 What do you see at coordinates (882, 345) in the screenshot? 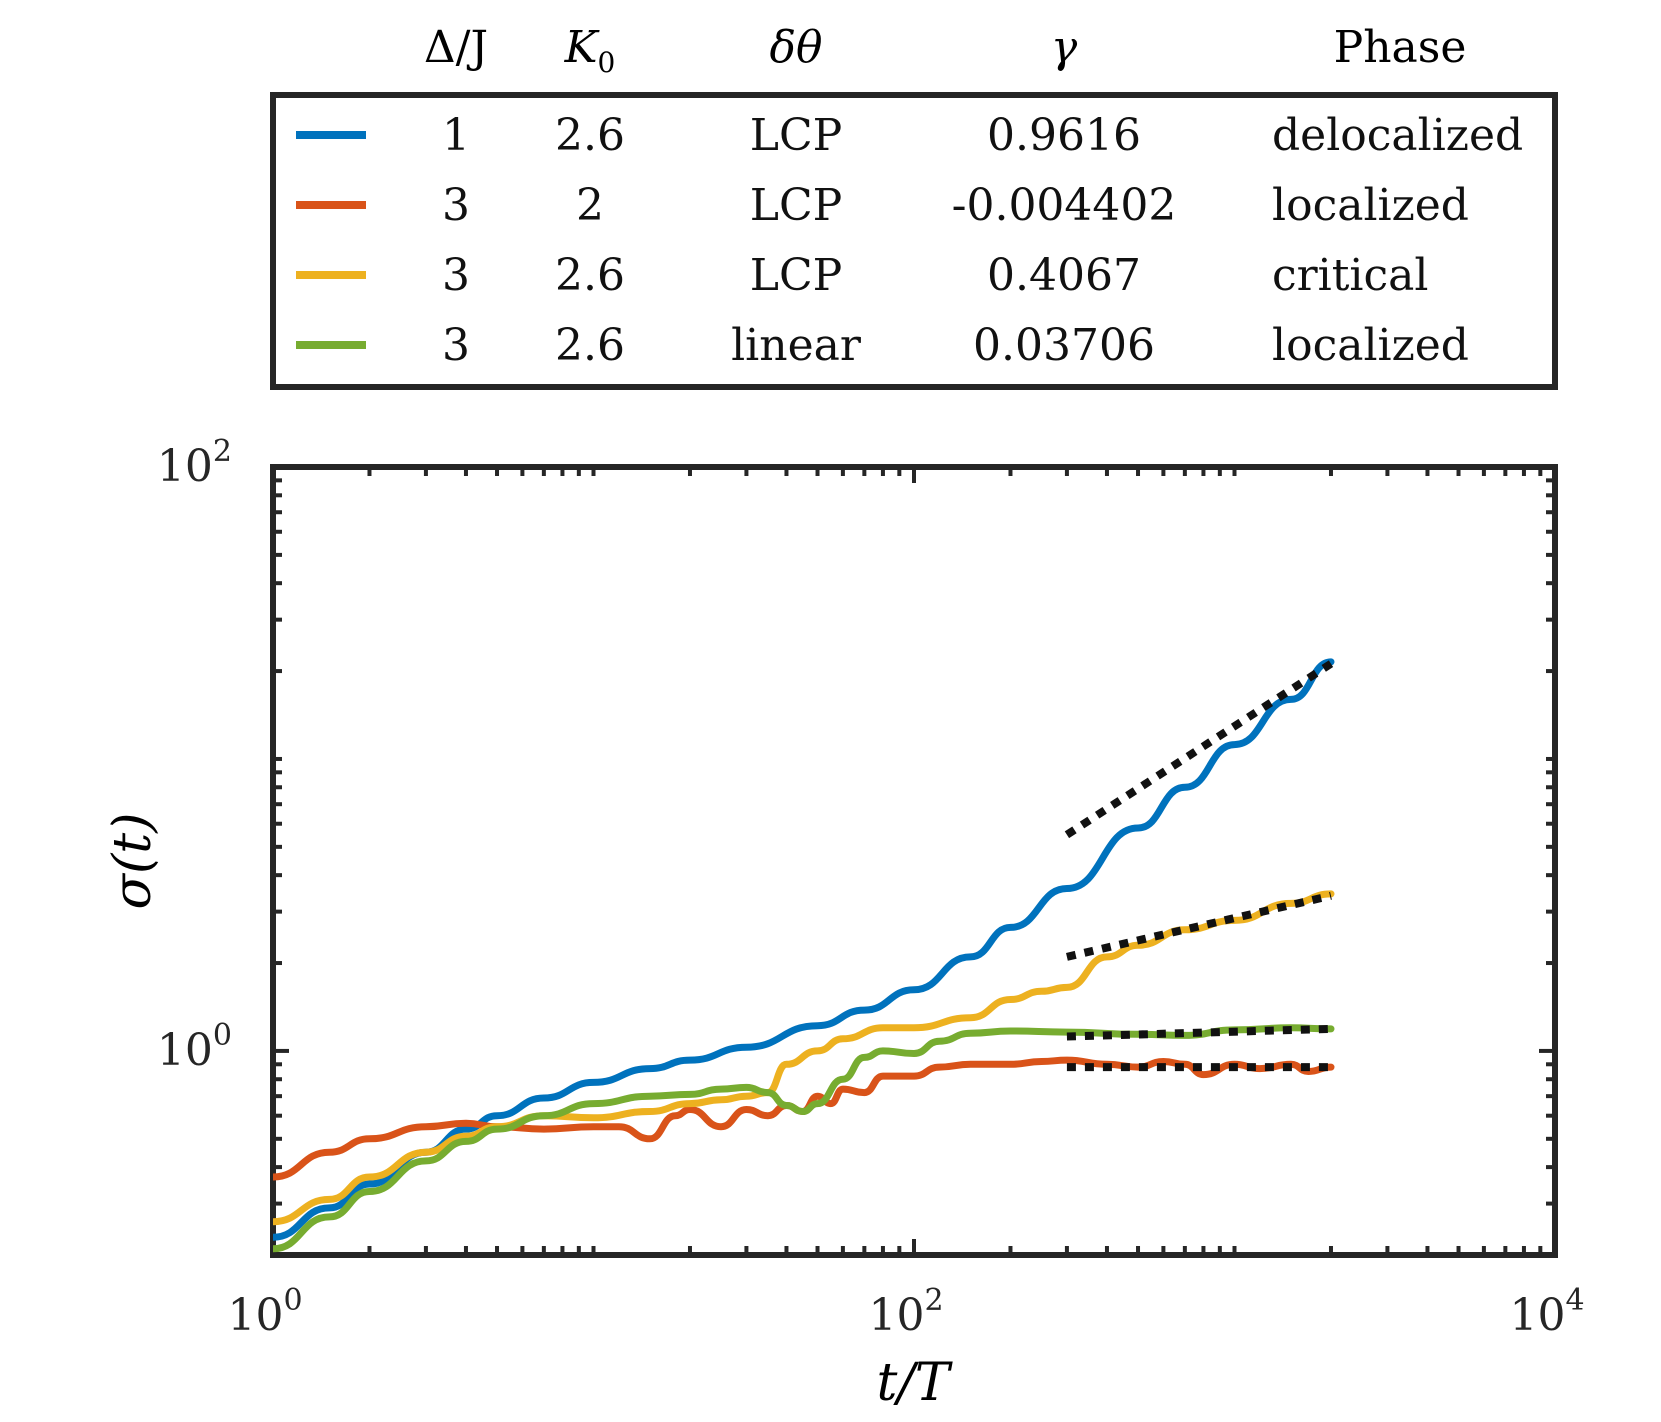
I see `legend-row: 3 2.6 linear 0.03706 localized` at bounding box center [882, 345].